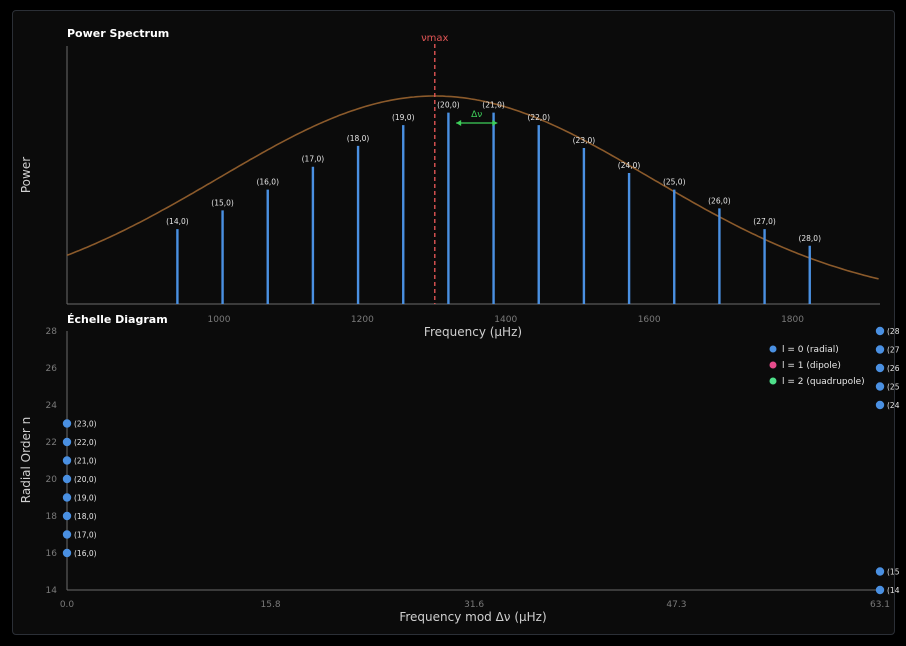 The image size is (906, 646). Describe the element at coordinates (495, 123) in the screenshot. I see `delta-nu-arrowhead-right` at that location.